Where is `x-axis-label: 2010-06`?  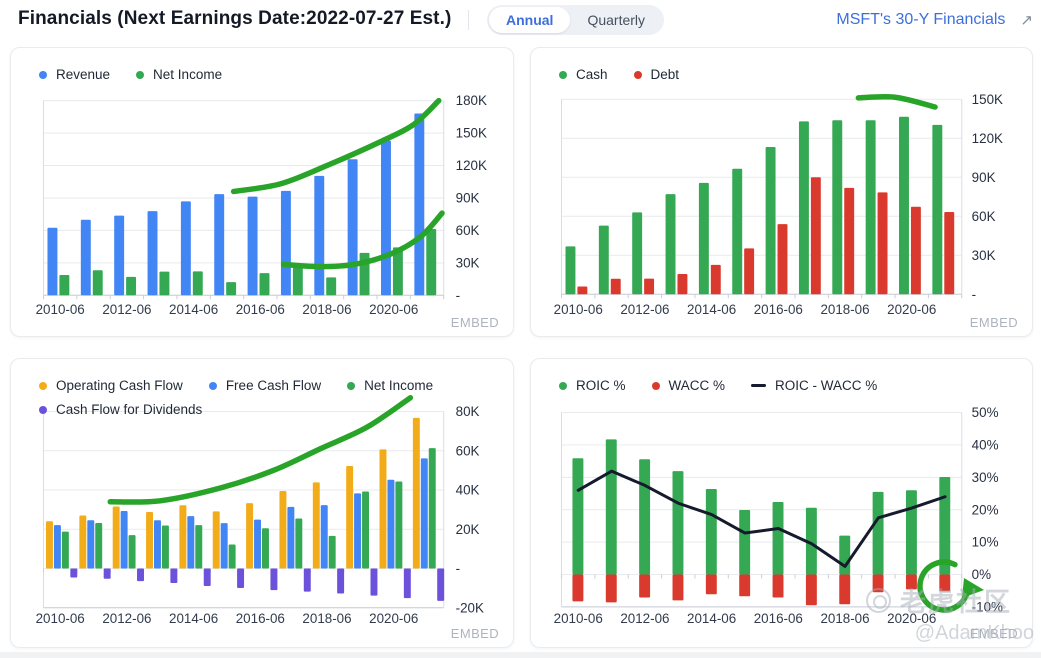 x-axis-label: 2010-06 is located at coordinates (578, 618).